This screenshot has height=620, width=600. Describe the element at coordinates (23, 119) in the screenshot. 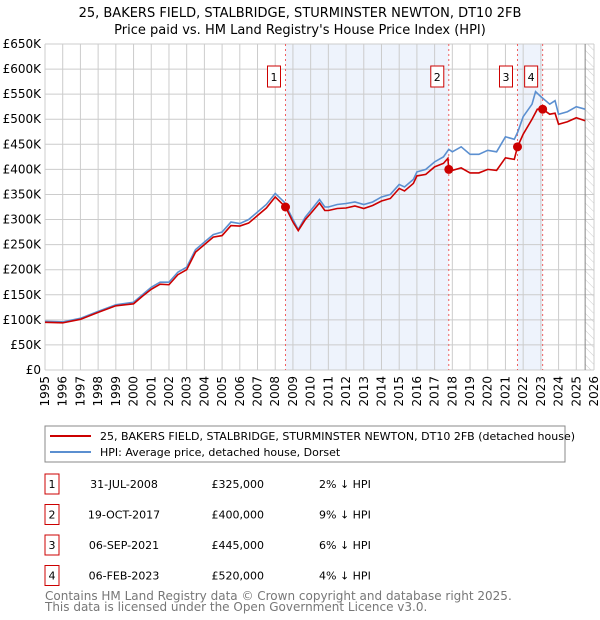

I see `y-tick-label: £500K` at that location.